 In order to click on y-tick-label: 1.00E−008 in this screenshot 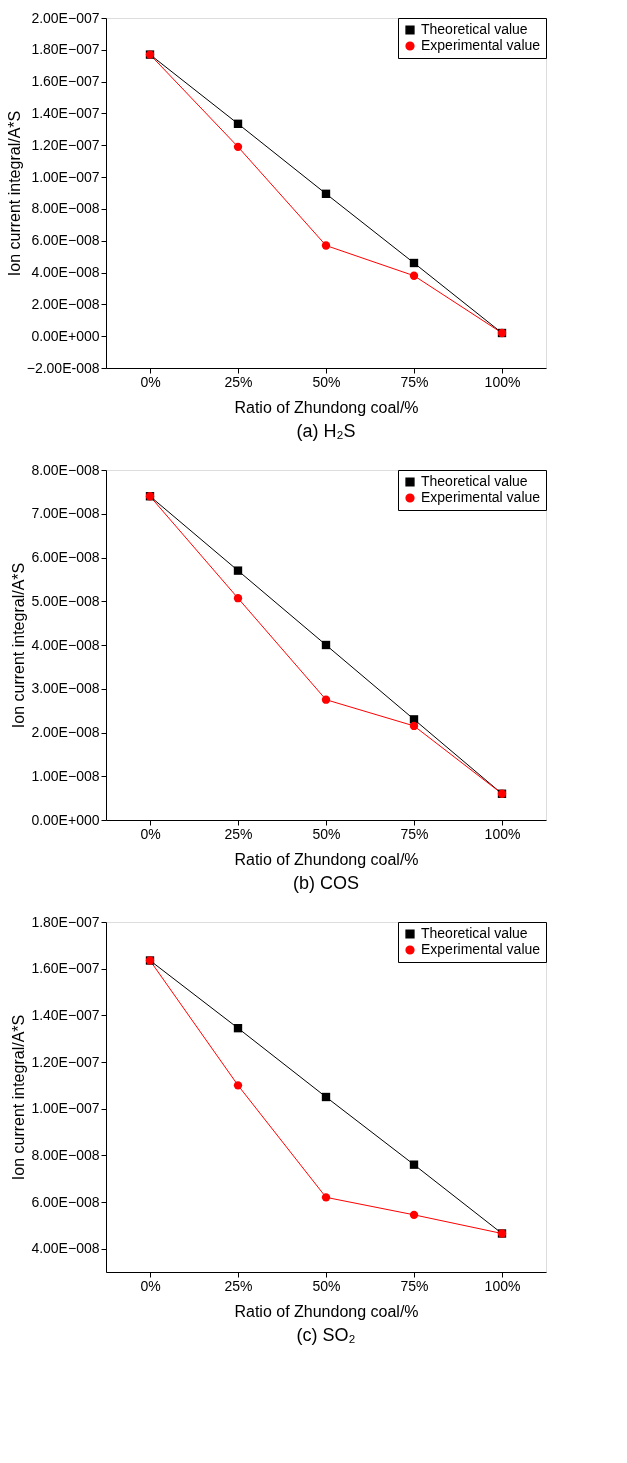, I will do `click(65, 775)`.